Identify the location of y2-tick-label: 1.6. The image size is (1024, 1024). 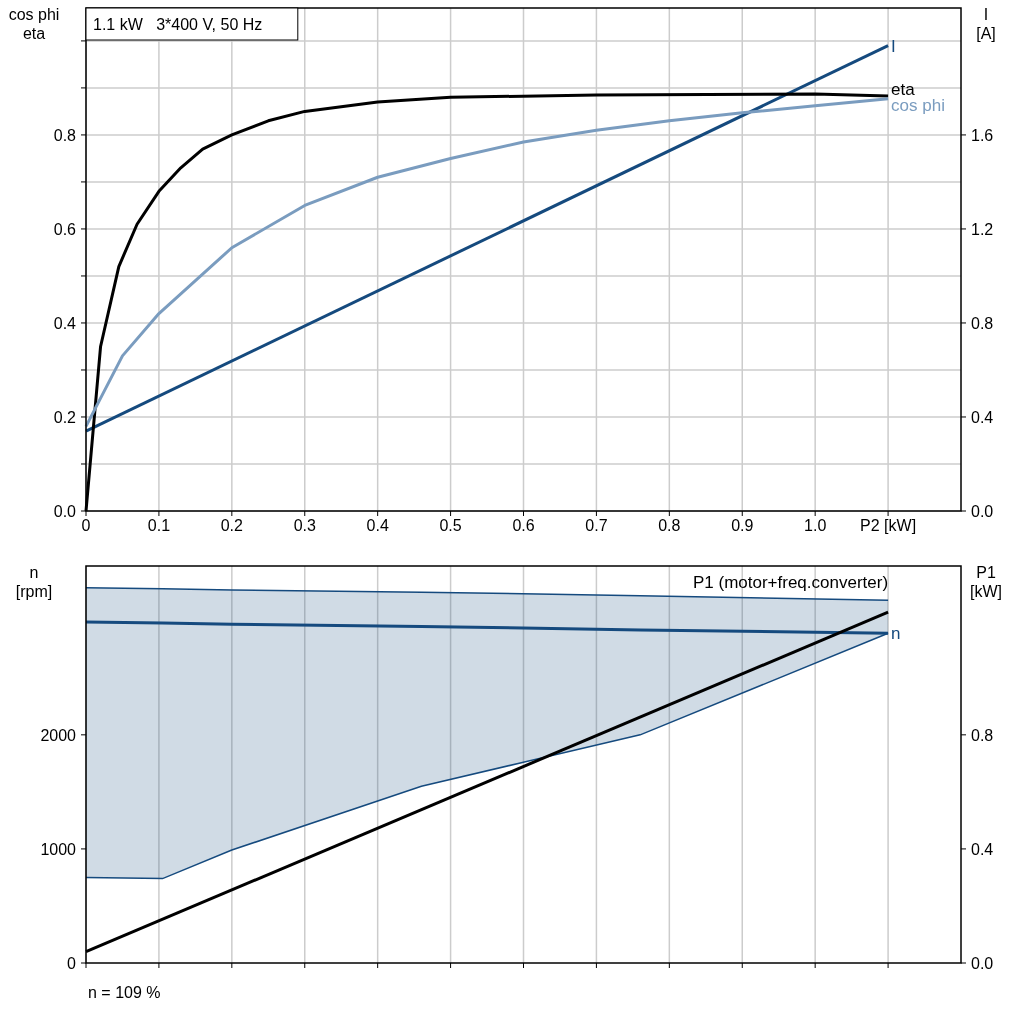
(982, 135).